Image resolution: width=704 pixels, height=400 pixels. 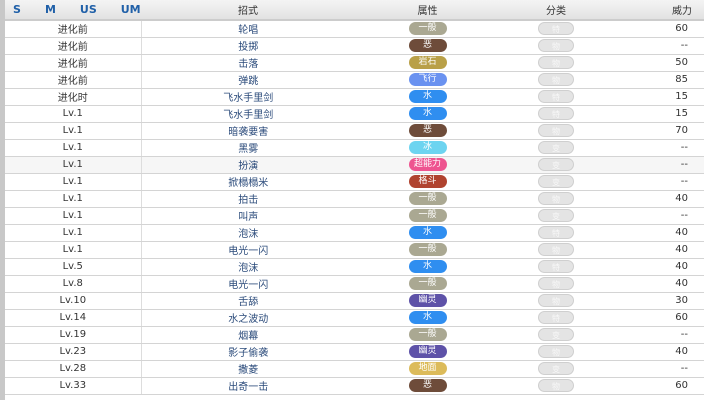 What do you see at coordinates (658, 80) in the screenshot?
I see `power-cell: 85` at bounding box center [658, 80].